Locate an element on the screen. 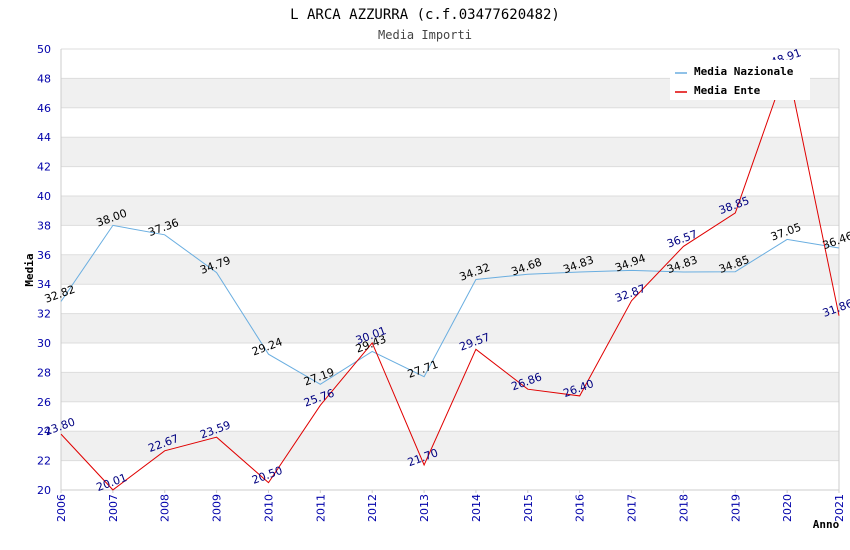  x-tick-label: 2008 is located at coordinates (165, 508).